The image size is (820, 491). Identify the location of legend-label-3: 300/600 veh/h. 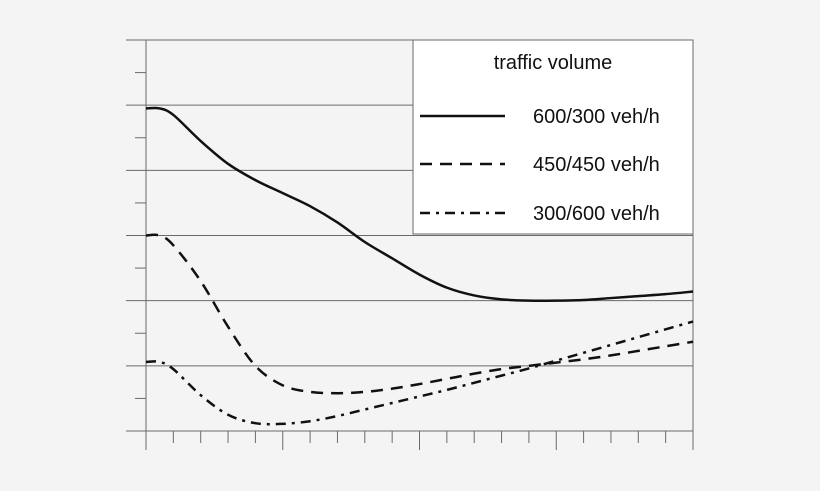
(596, 214).